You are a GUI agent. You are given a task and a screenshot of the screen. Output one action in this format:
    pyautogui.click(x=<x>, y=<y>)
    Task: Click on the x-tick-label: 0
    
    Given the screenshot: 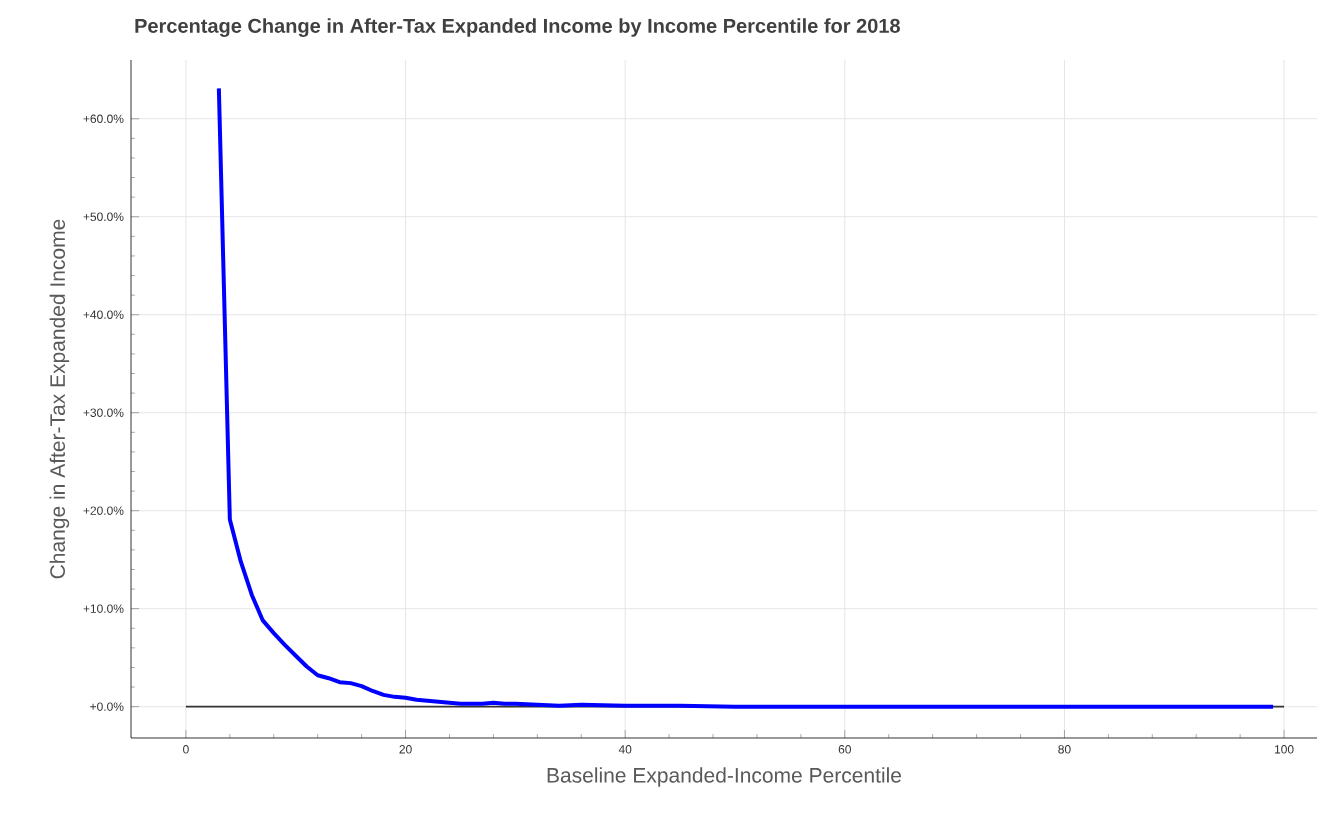 What is the action you would take?
    pyautogui.click(x=186, y=749)
    